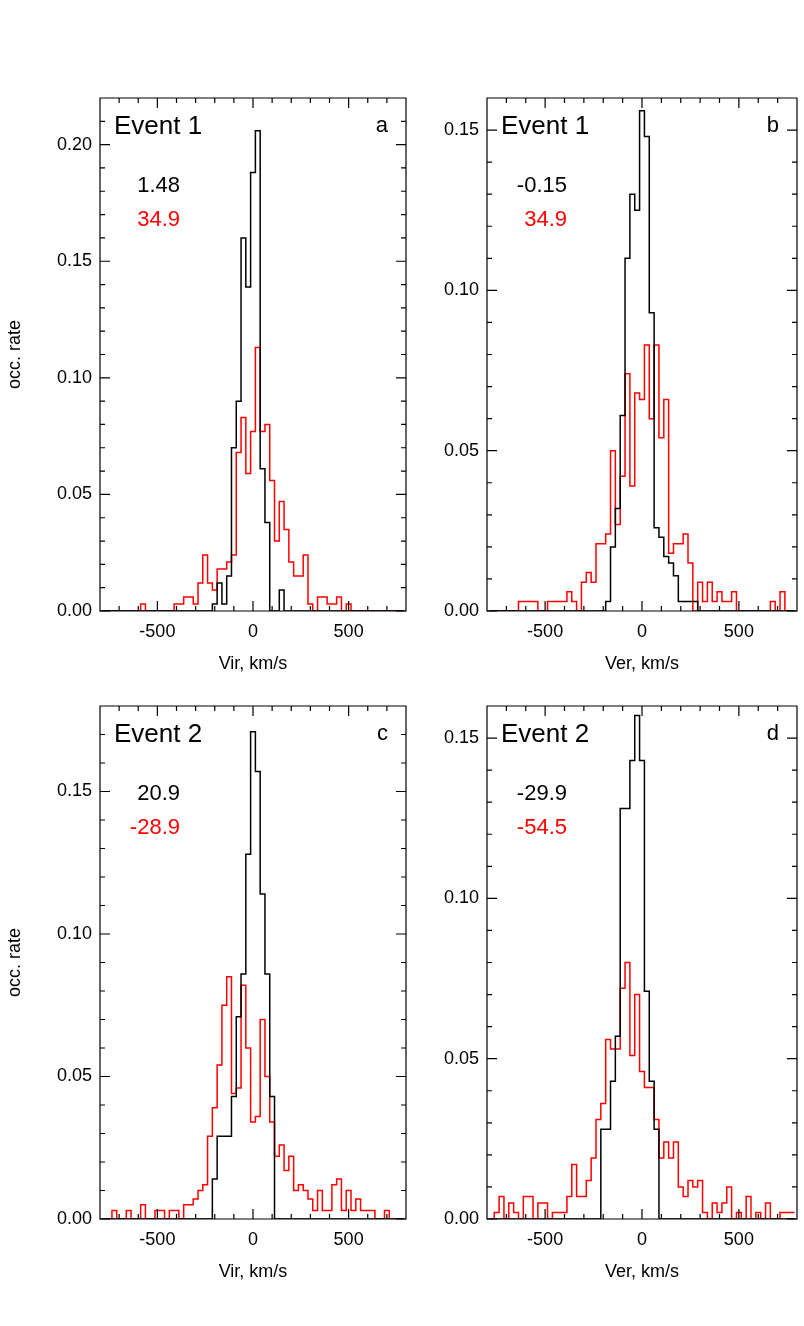 The height and width of the screenshot is (1326, 804). What do you see at coordinates (74, 143) in the screenshot?
I see `y-tick-label: 0.20` at bounding box center [74, 143].